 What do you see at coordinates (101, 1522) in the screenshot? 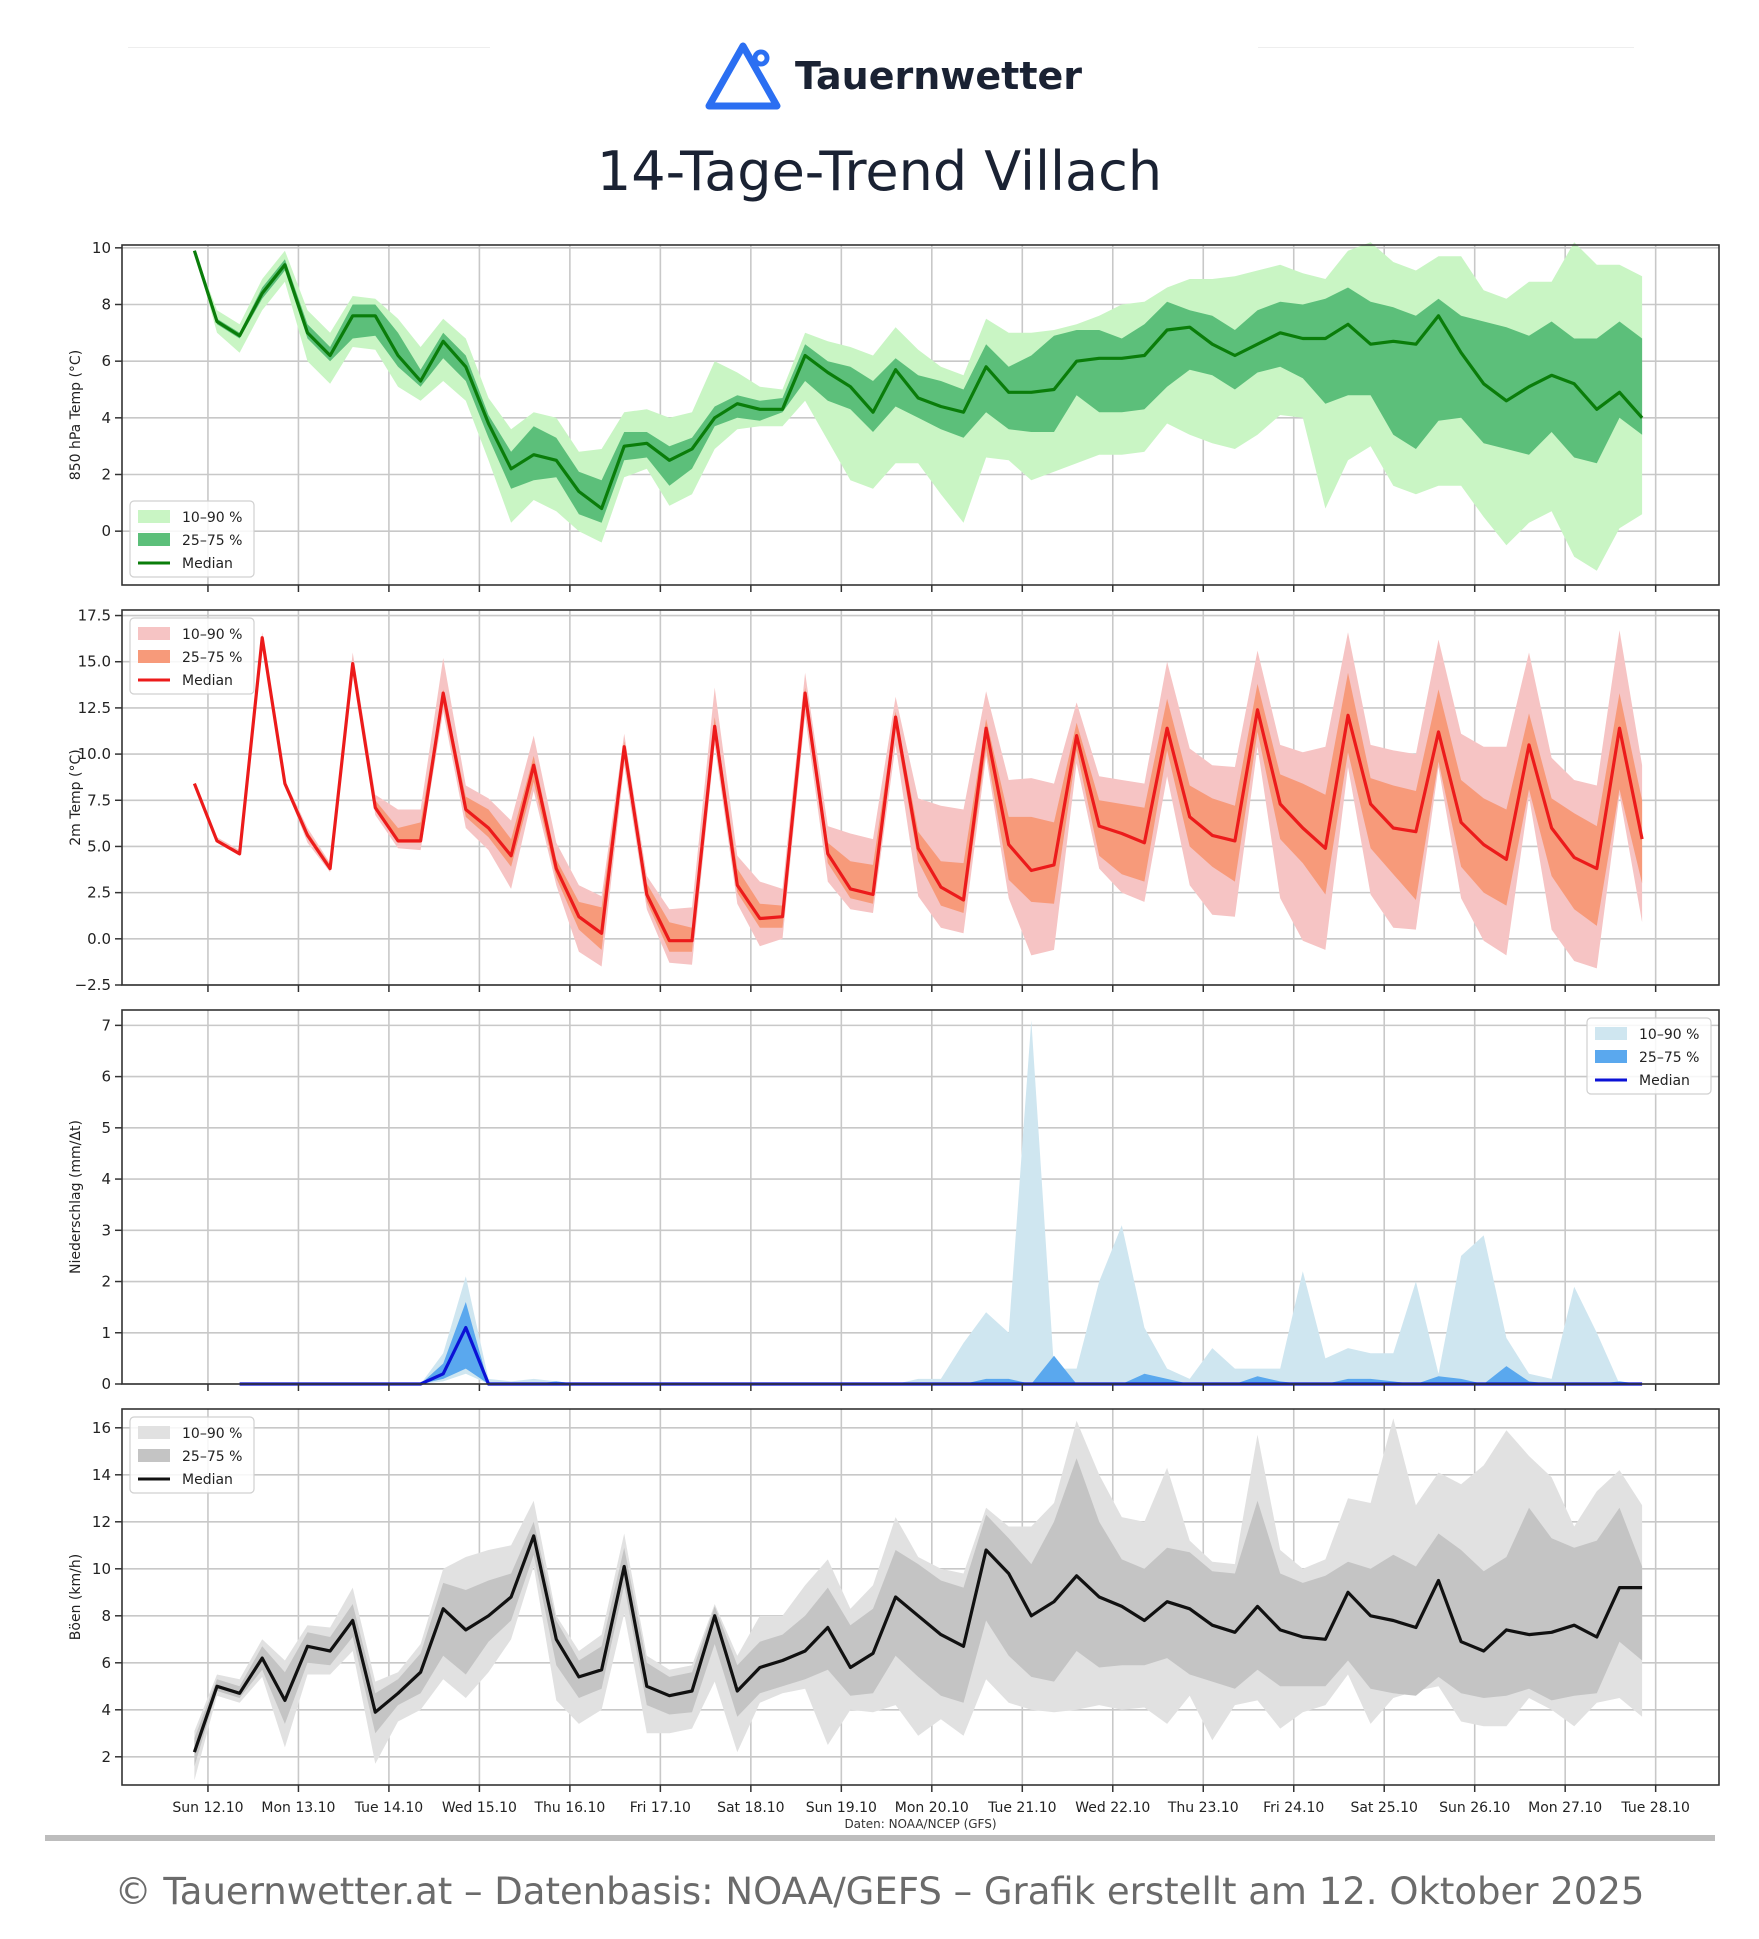
I see `y-tick-label: 12` at bounding box center [101, 1522].